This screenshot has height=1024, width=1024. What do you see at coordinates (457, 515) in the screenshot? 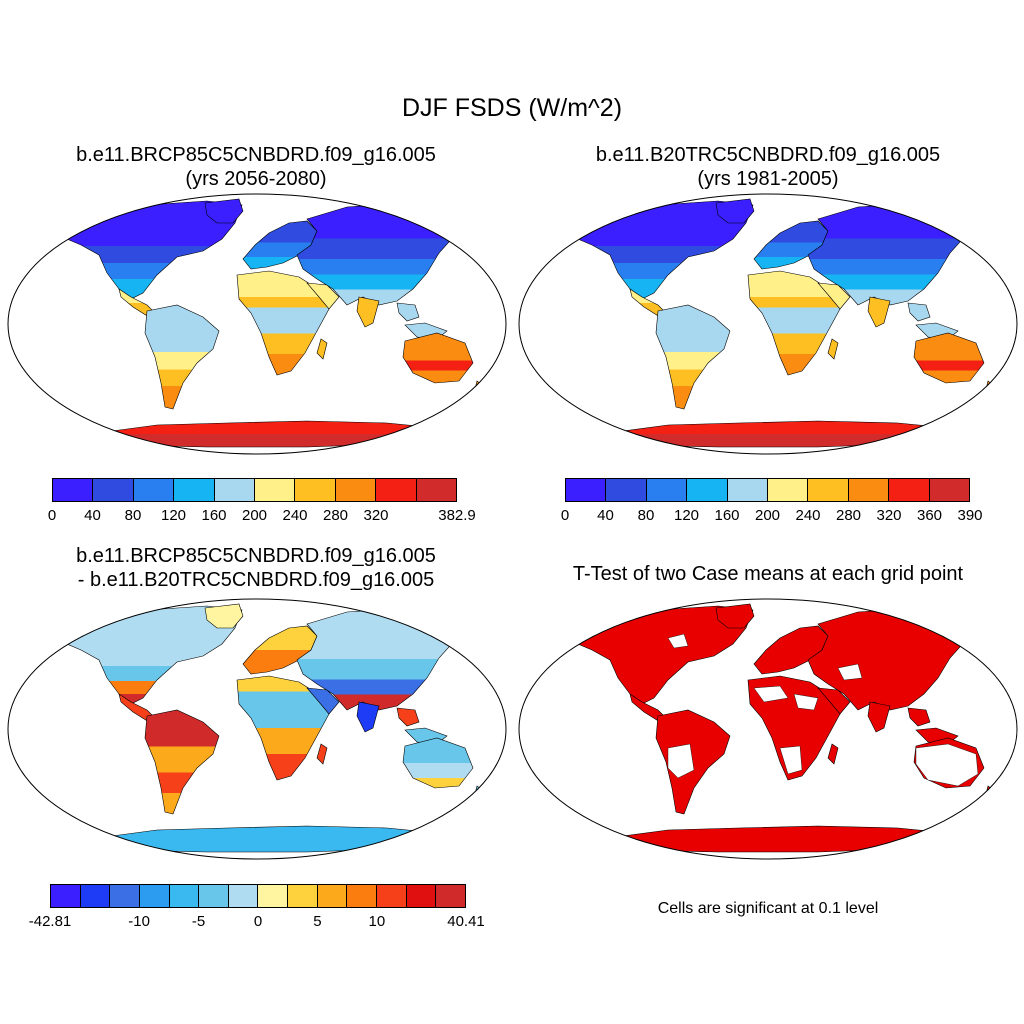
I see `colorbar-tick-label: 382.9` at bounding box center [457, 515].